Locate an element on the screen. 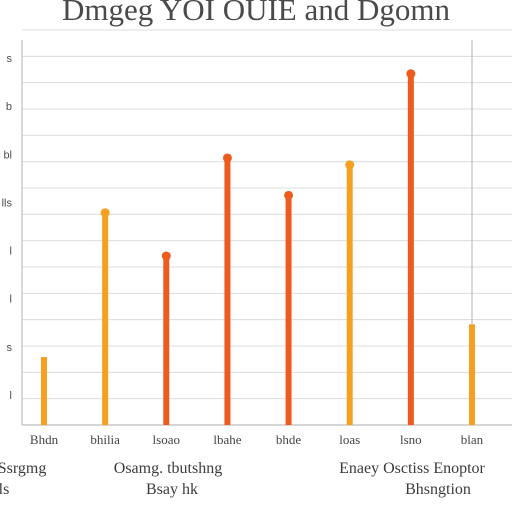 This screenshot has width=512, height=512. x-tick-label: bhde is located at coordinates (289, 439).